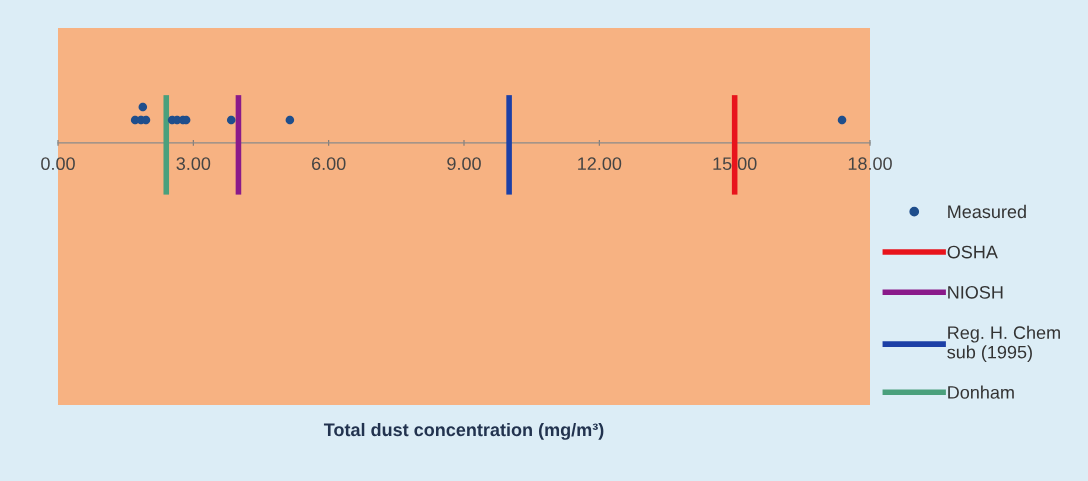  I want to click on x-tick-label: 3.00, so click(193, 164).